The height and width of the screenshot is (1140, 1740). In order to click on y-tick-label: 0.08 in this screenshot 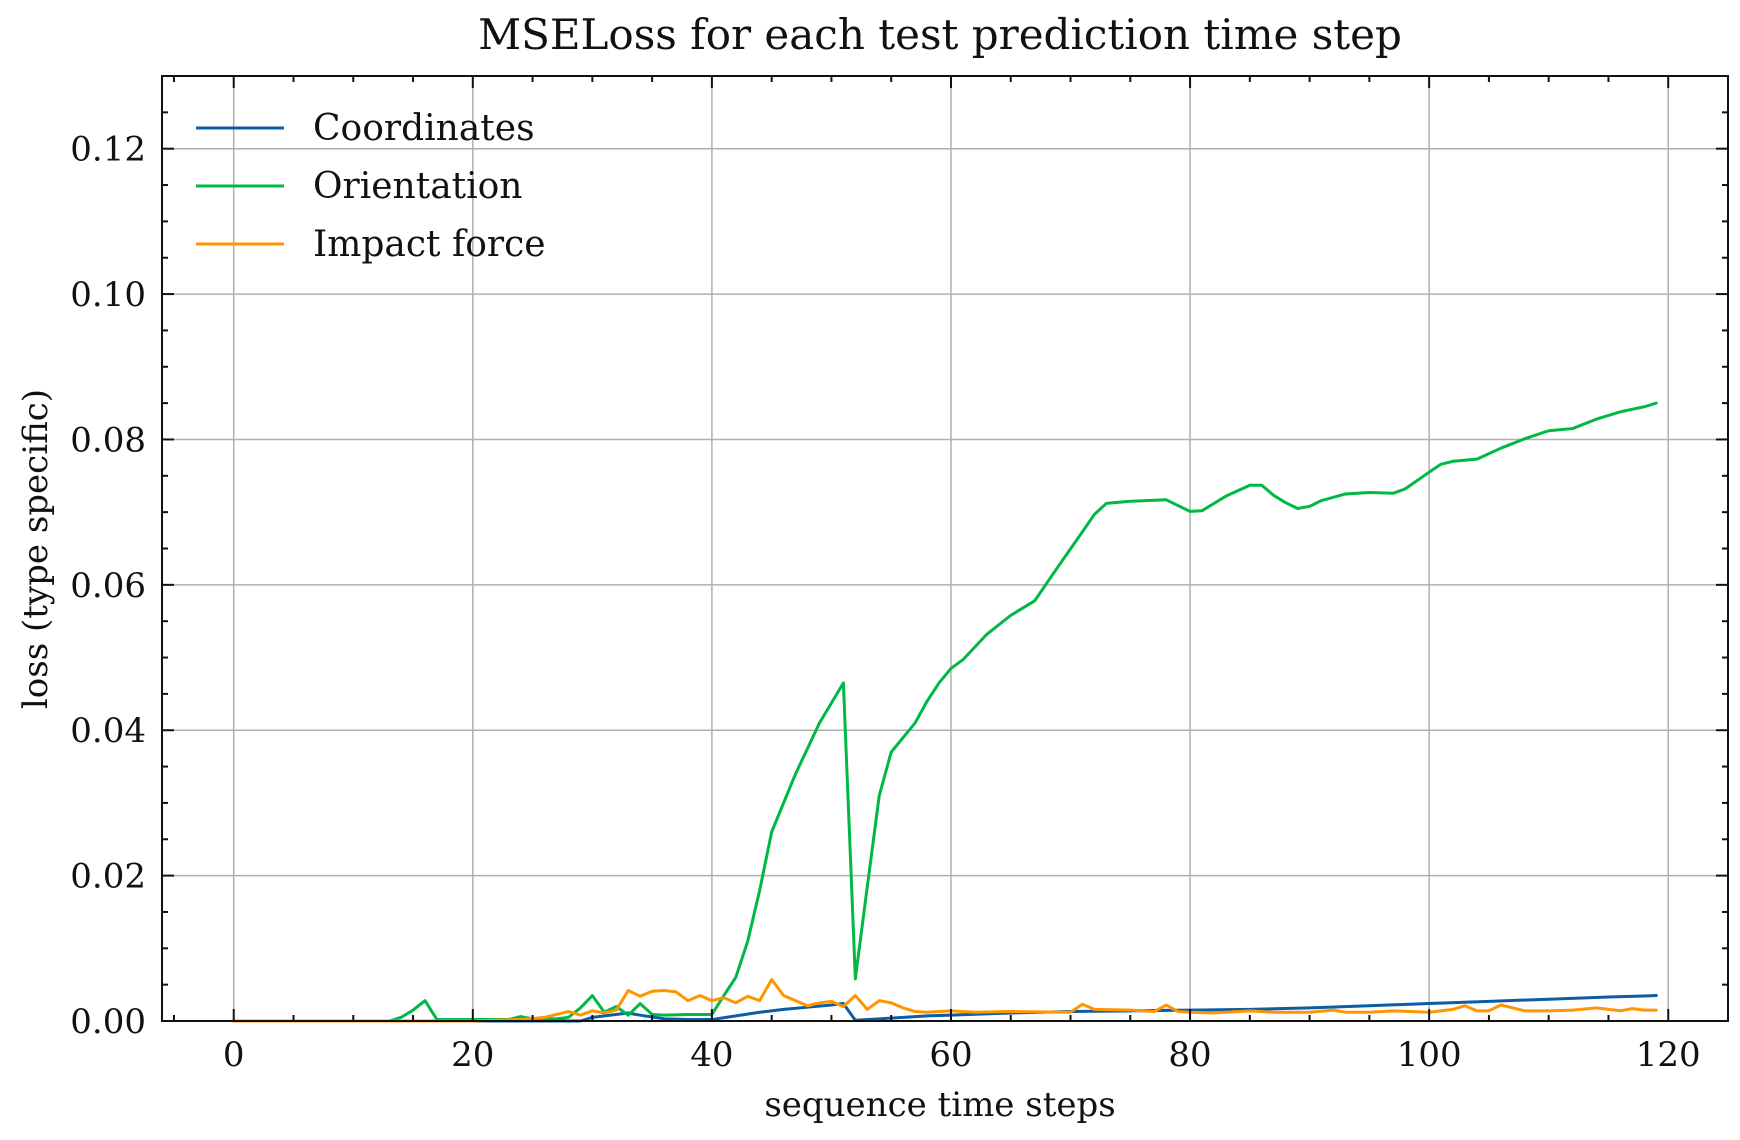, I will do `click(108, 440)`.